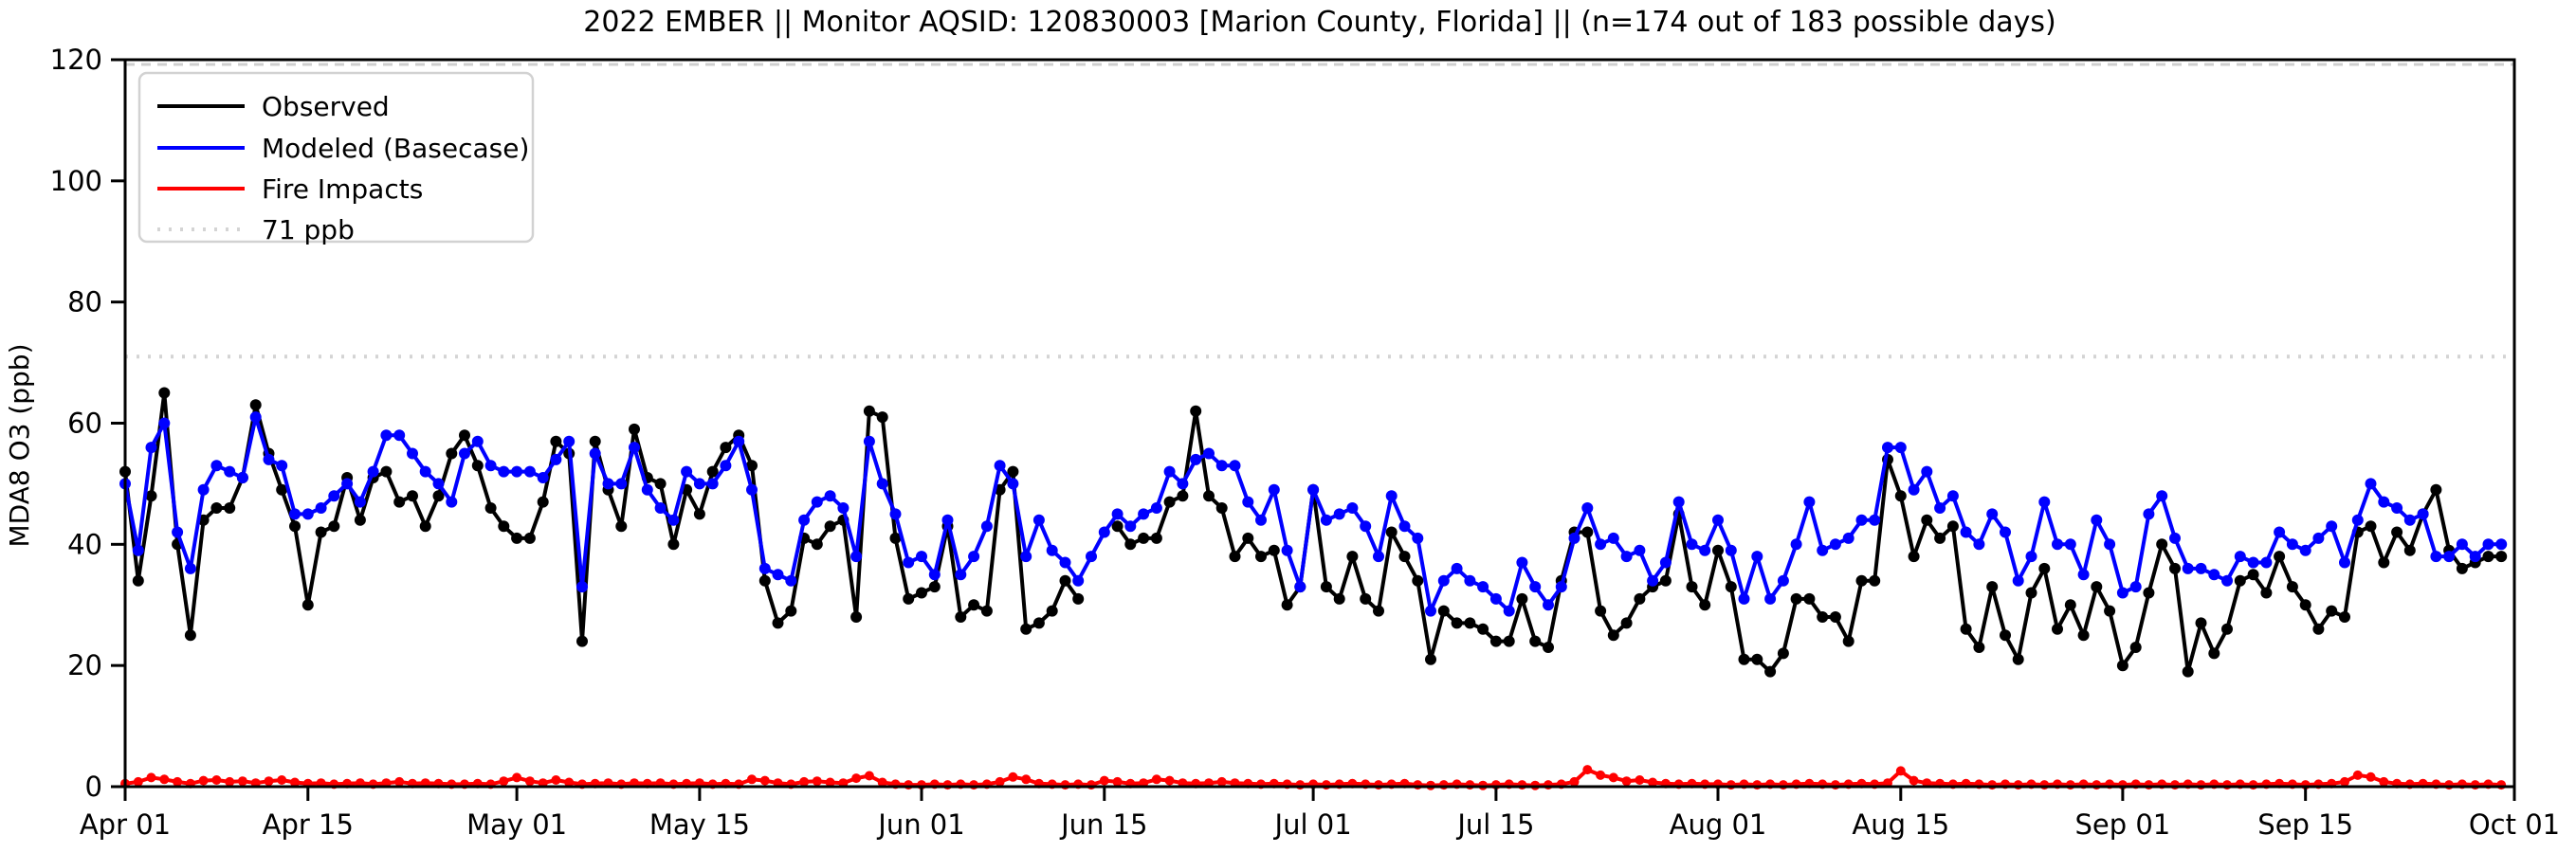  What do you see at coordinates (76, 181) in the screenshot?
I see `y-tick-label: 100` at bounding box center [76, 181].